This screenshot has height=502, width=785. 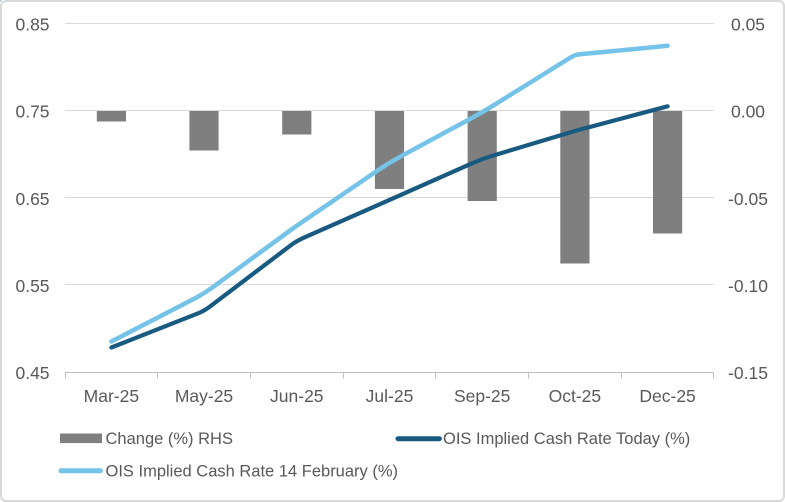 I want to click on svg-text: 0.45, so click(x=32, y=373).